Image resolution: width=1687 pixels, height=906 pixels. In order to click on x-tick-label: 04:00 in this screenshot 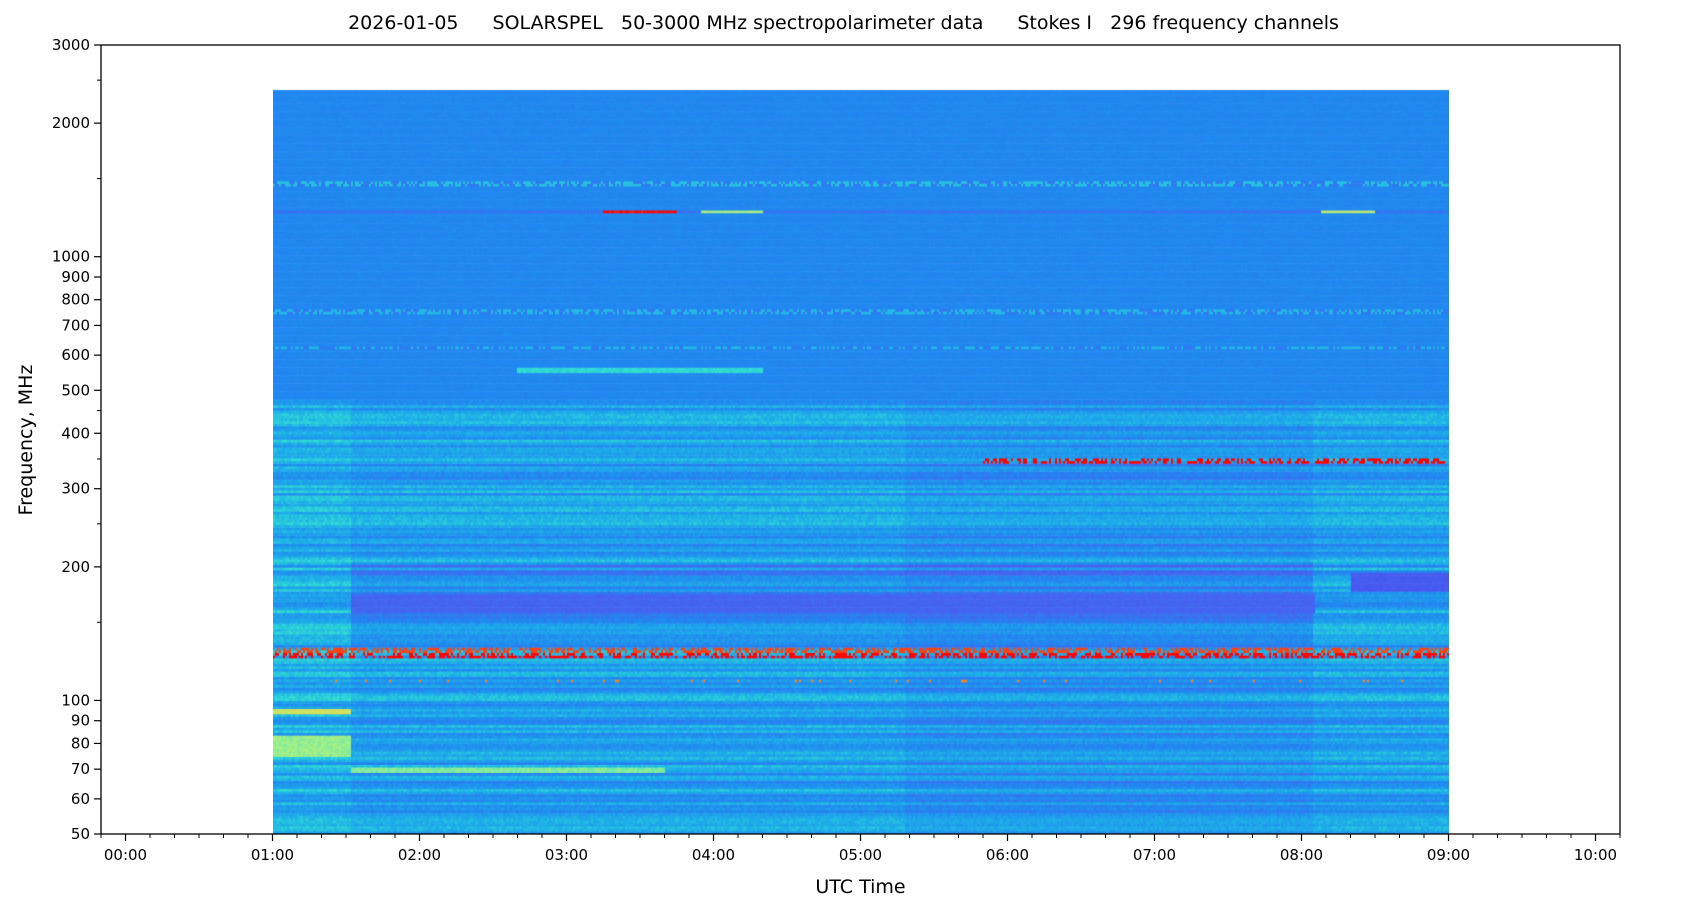, I will do `click(713, 855)`.